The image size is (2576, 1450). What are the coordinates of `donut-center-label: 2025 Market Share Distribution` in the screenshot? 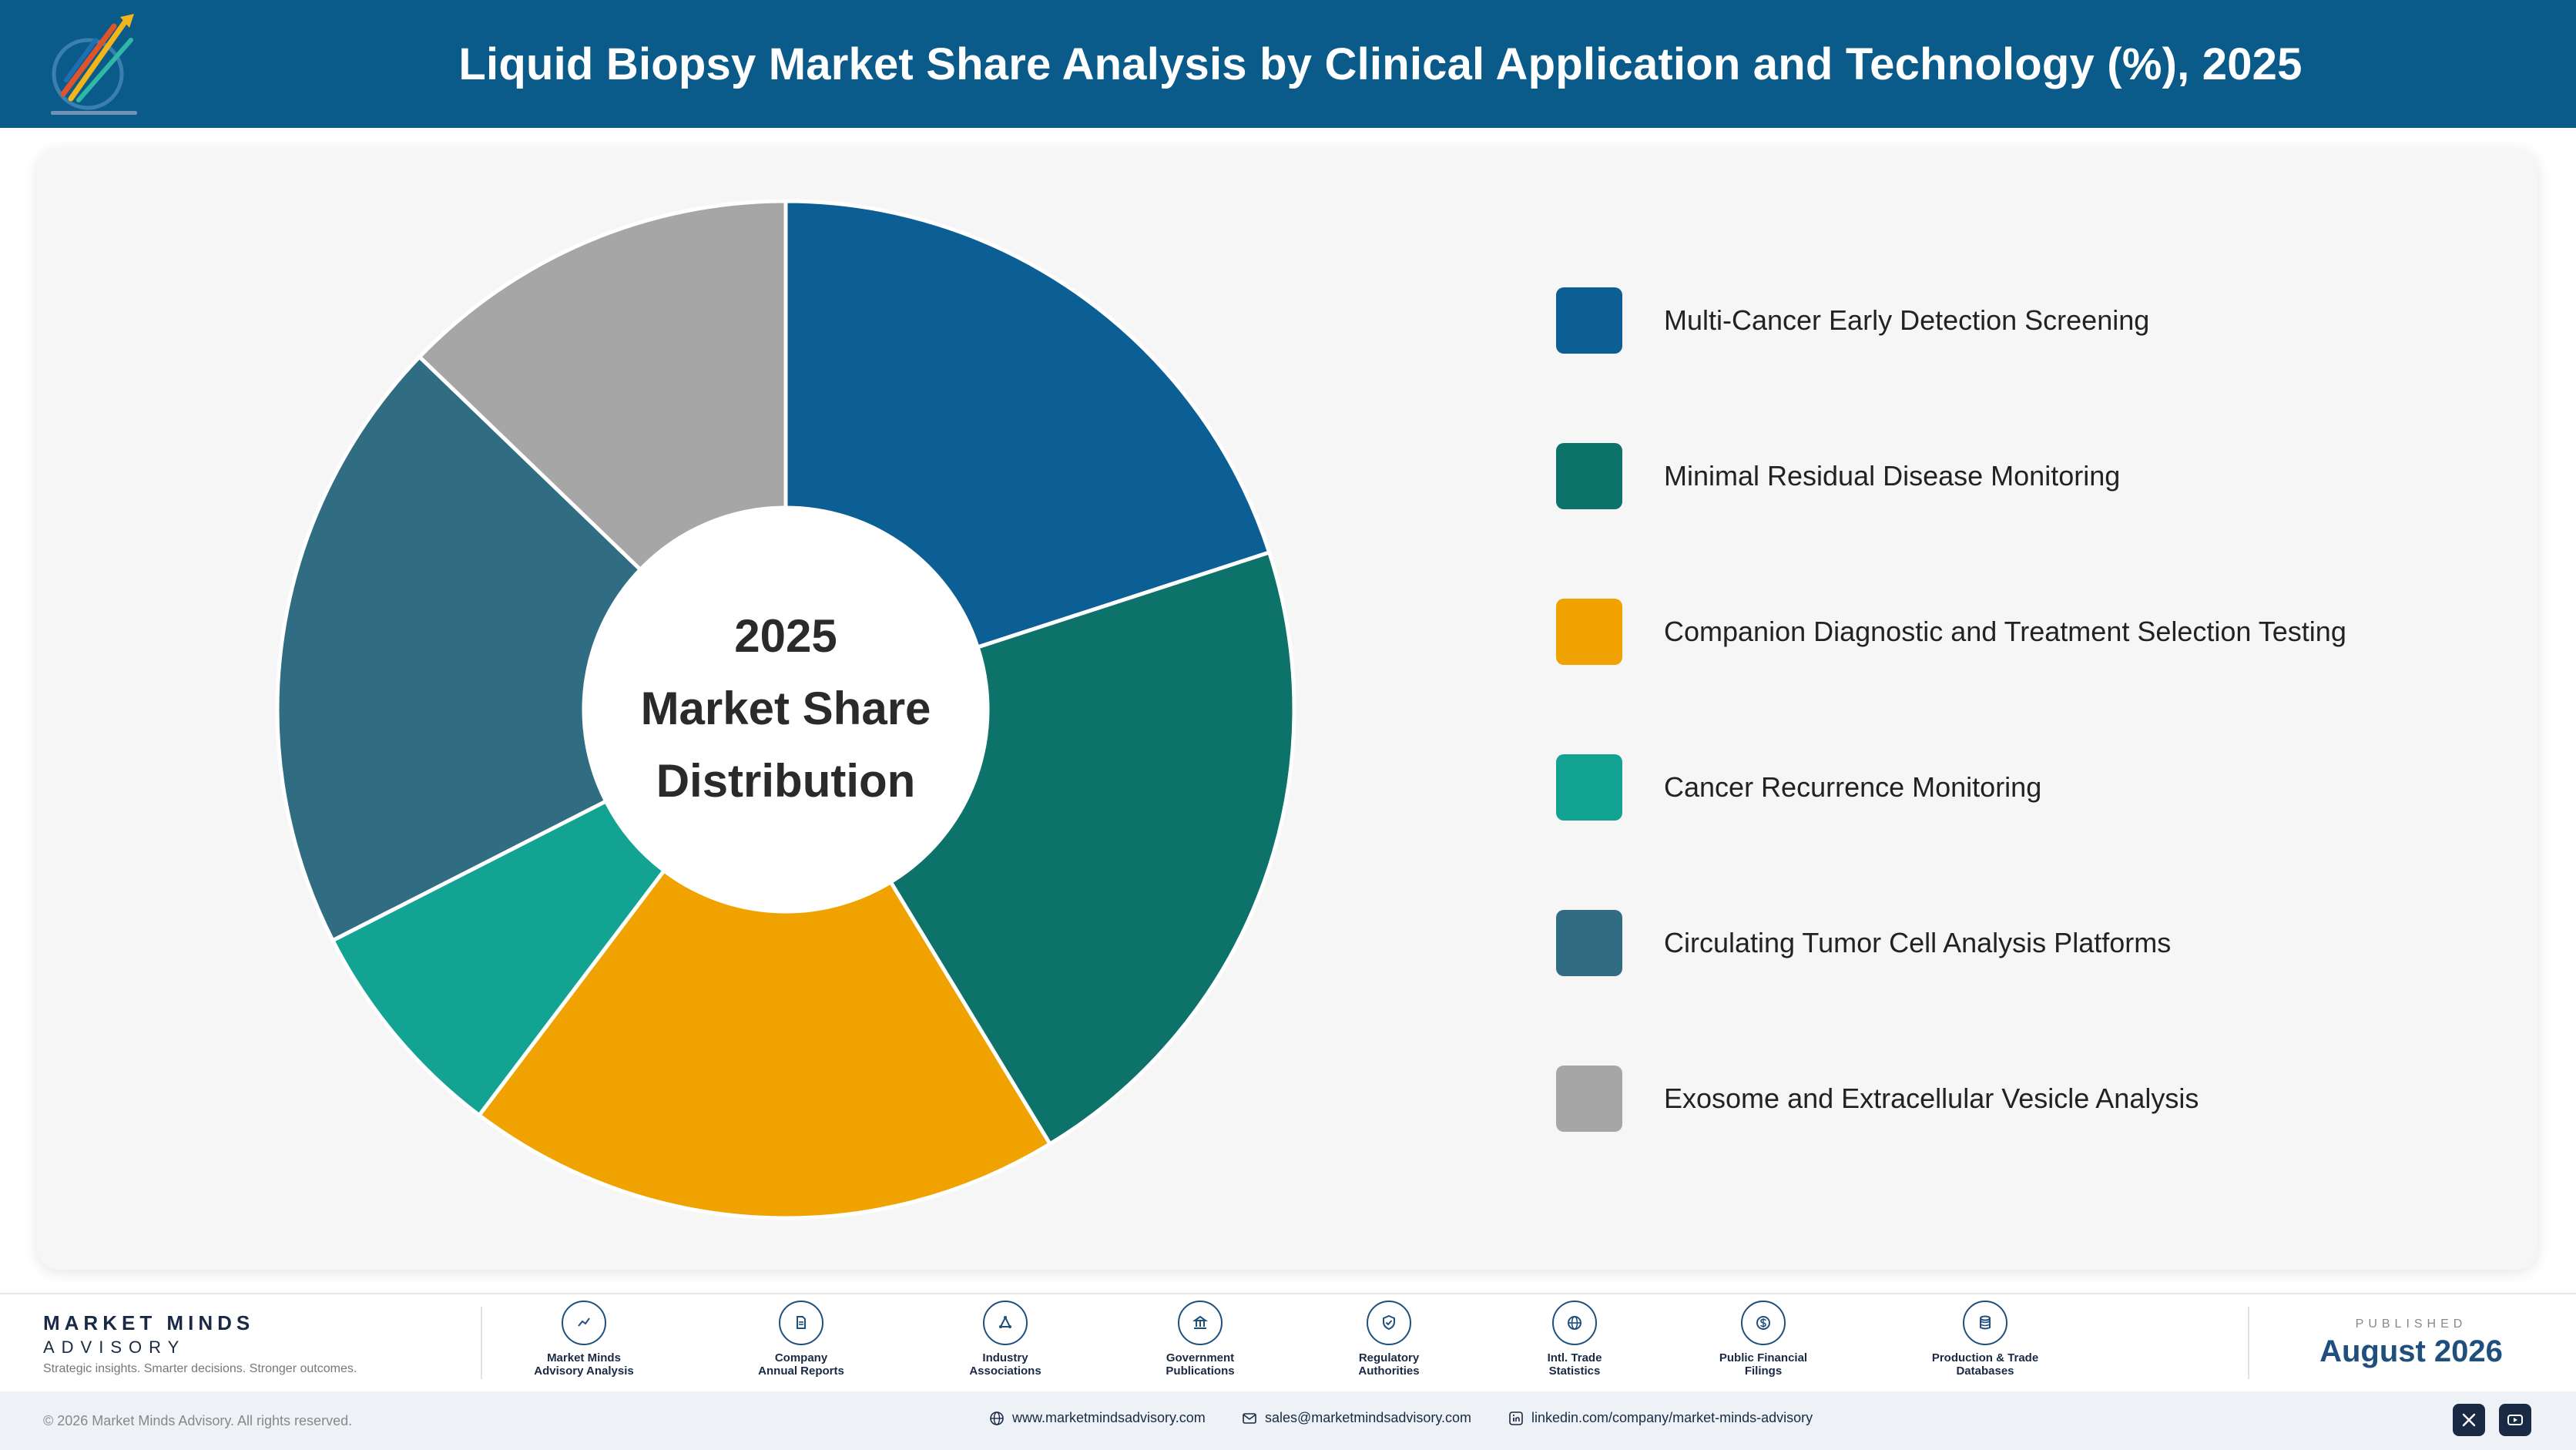 It's located at (785, 709).